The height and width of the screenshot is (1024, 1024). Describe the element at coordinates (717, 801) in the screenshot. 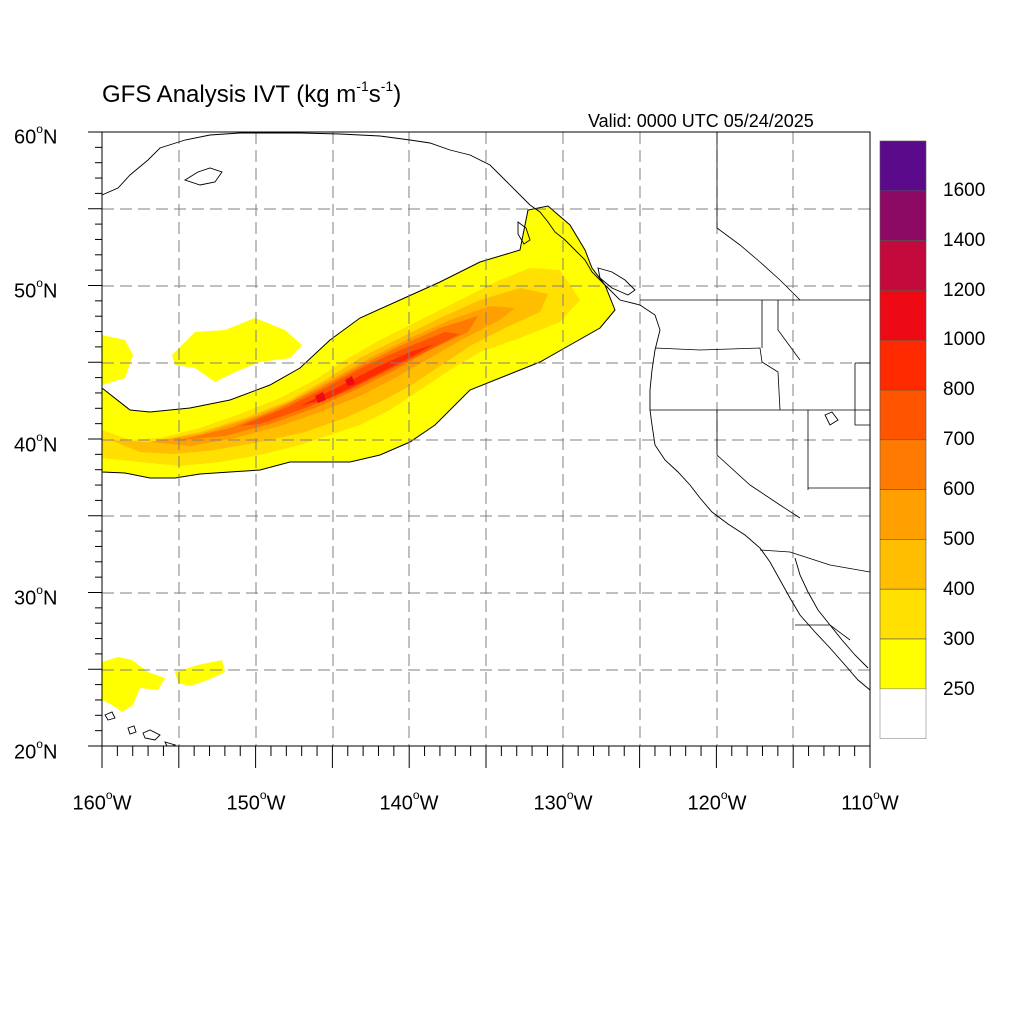

I see `lon-label-120w: 120oW` at that location.